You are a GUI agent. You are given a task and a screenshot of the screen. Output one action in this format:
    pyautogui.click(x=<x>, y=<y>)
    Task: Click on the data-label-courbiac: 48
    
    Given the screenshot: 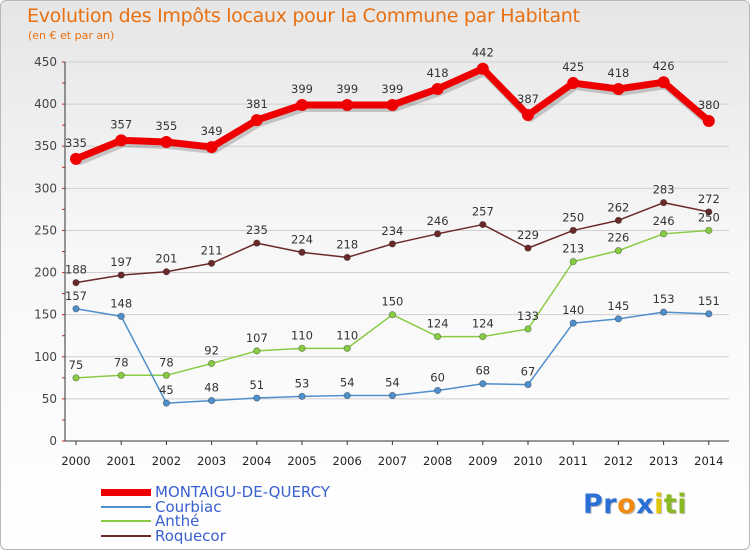 What is the action you would take?
    pyautogui.click(x=211, y=388)
    